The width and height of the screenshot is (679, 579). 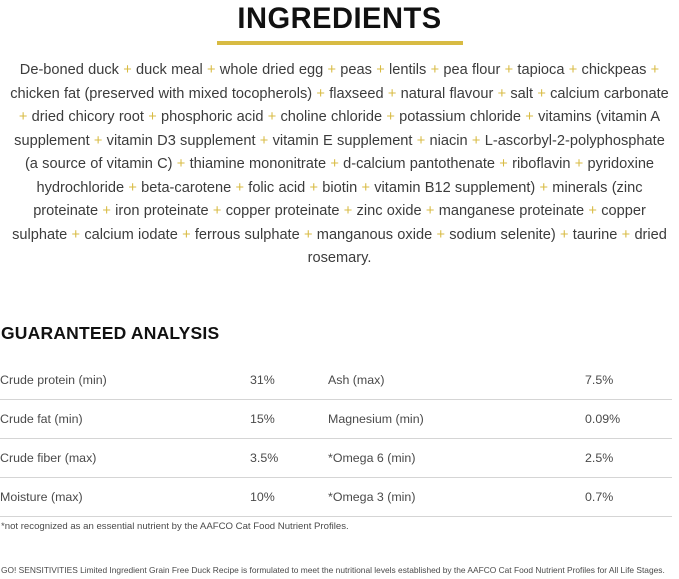 What do you see at coordinates (125, 458) in the screenshot?
I see `nutrient-label-left: Crude fiber (max)` at bounding box center [125, 458].